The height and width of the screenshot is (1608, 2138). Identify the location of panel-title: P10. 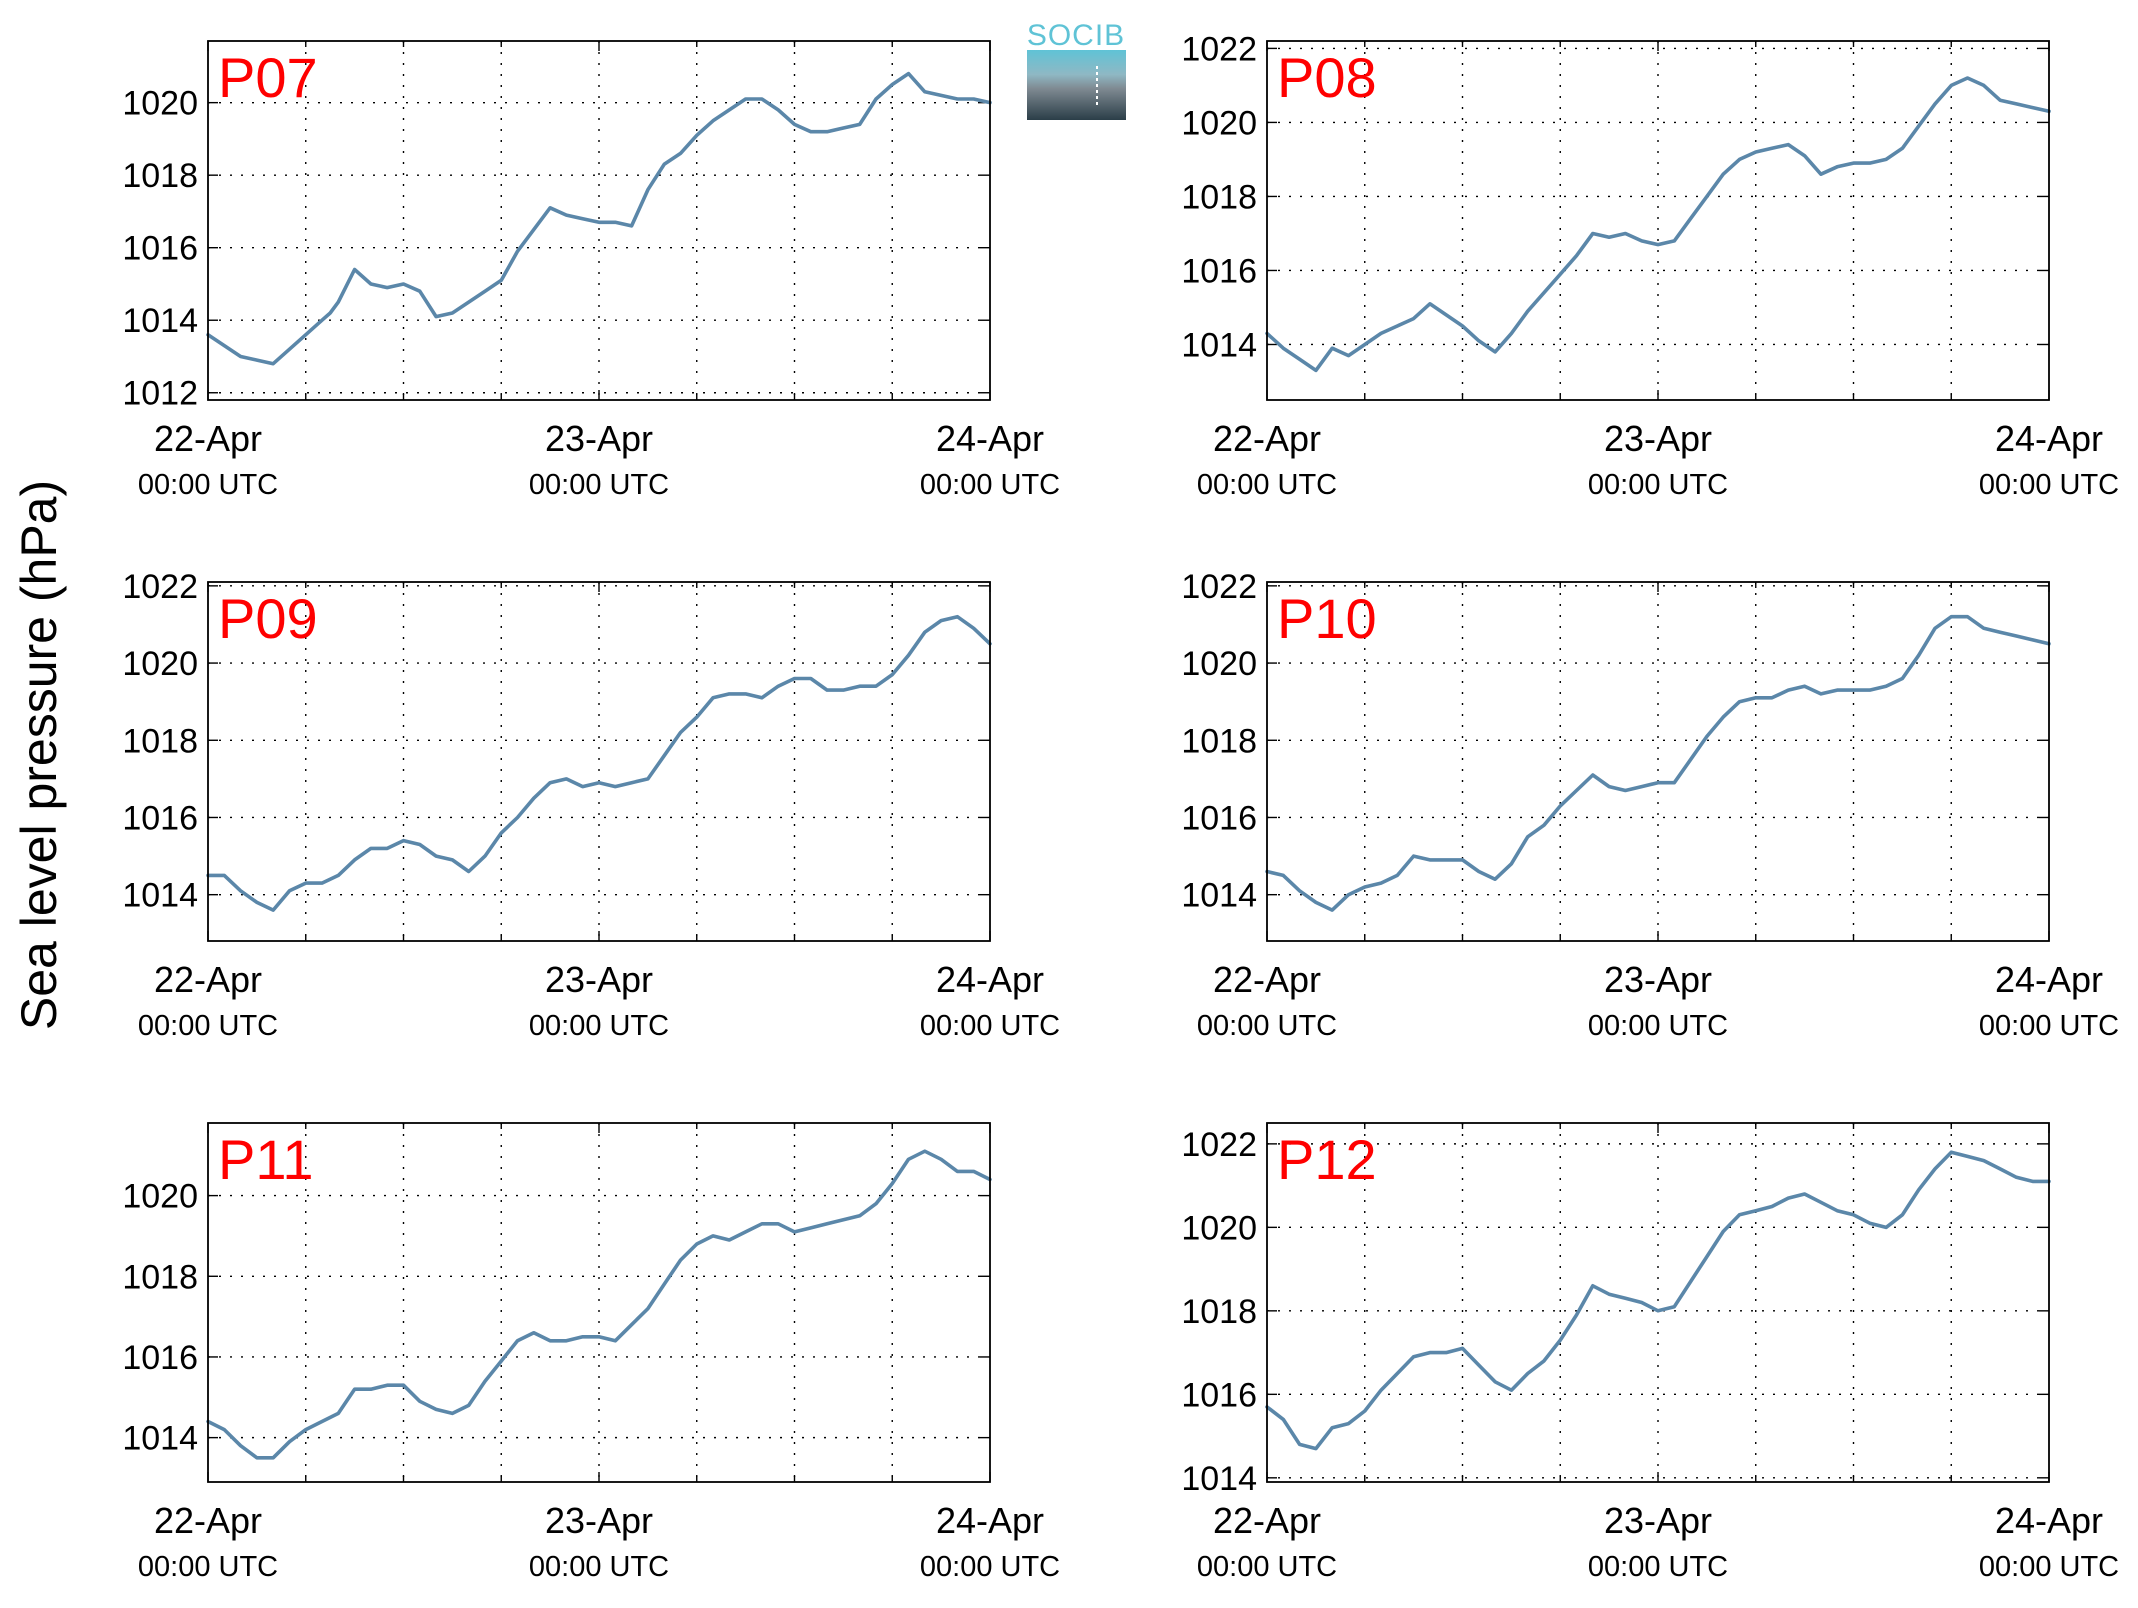
(1327, 618).